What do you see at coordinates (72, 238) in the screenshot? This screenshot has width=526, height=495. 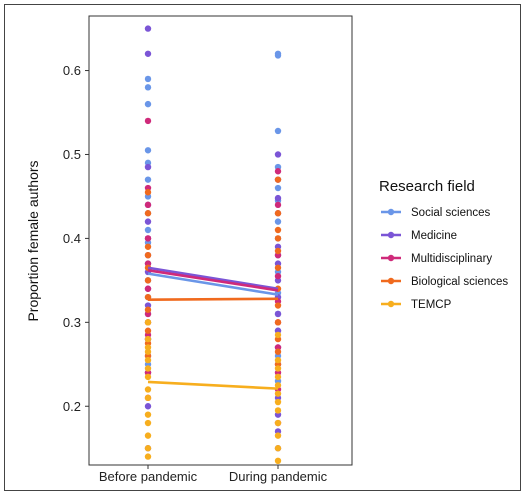 I see `y-tick-label: 0.4` at bounding box center [72, 238].